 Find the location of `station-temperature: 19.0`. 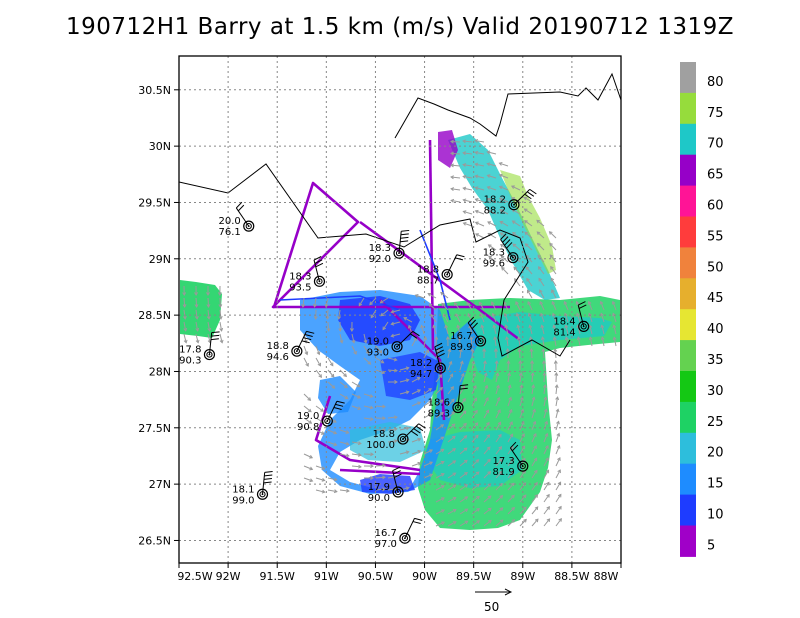

station-temperature: 19.0 is located at coordinates (308, 416).